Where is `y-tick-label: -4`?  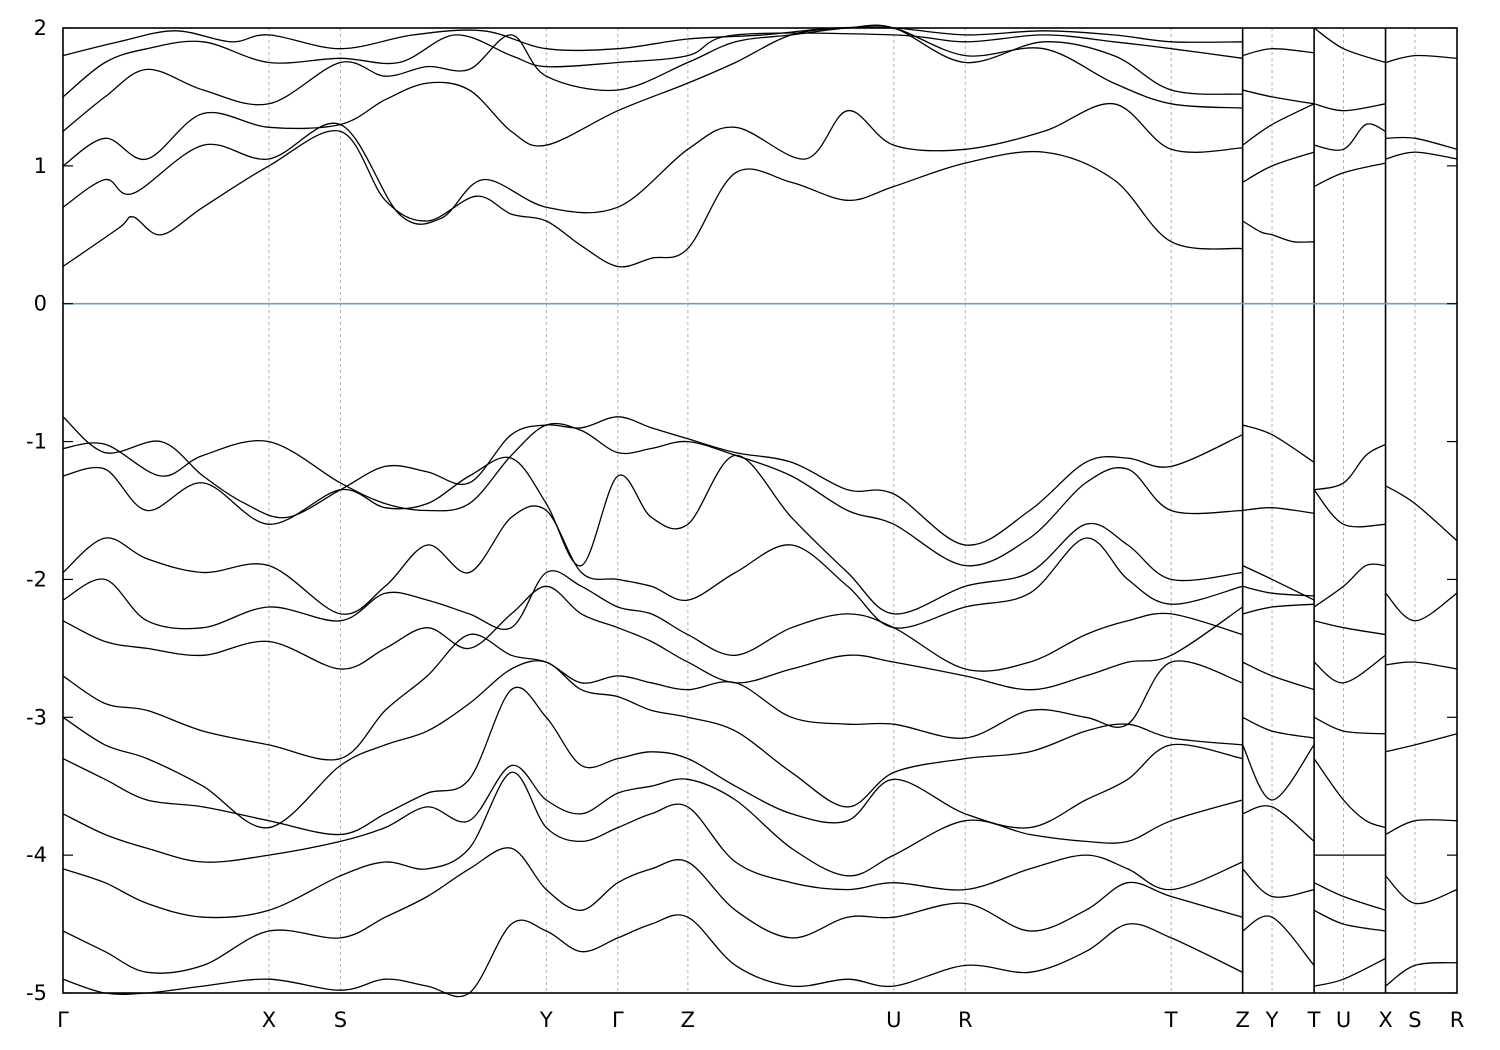 y-tick-label: -4 is located at coordinates (36, 855).